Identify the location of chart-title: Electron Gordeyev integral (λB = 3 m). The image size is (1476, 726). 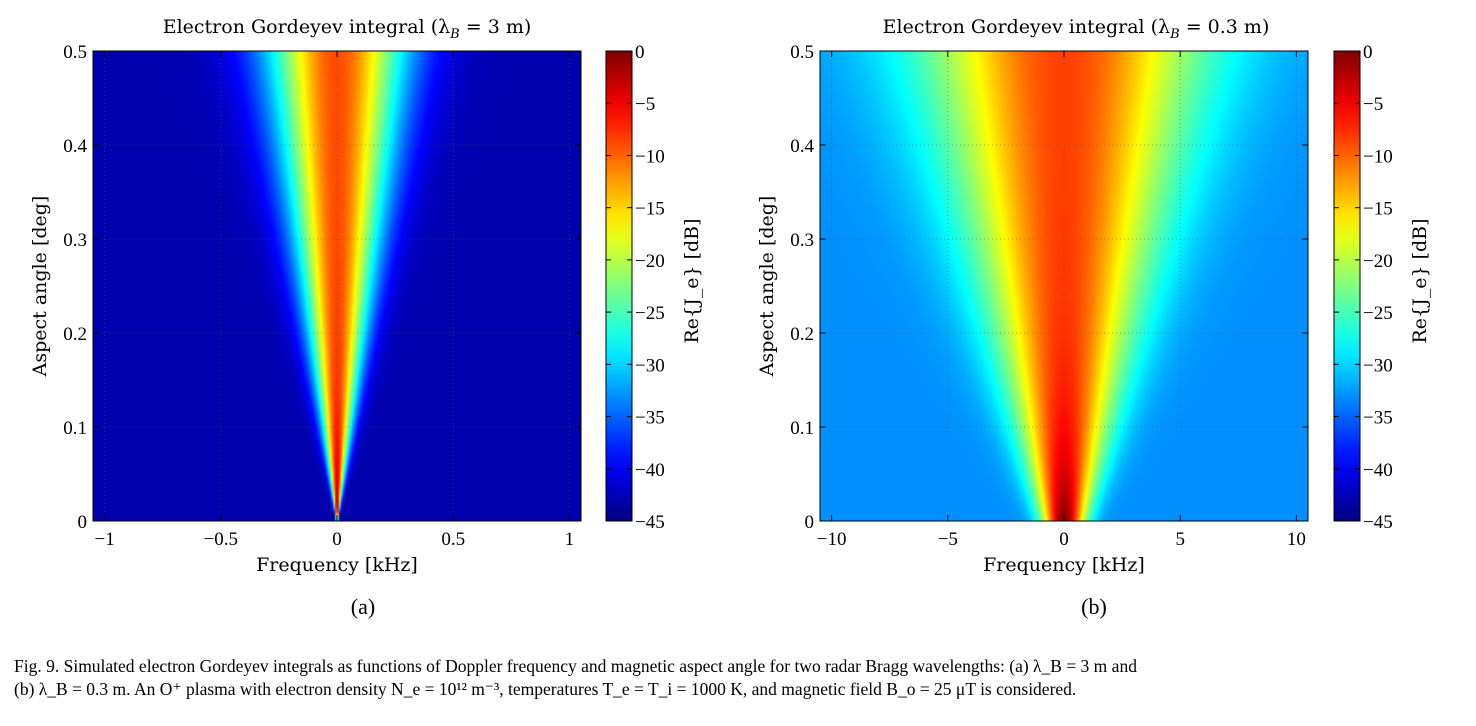
(347, 29).